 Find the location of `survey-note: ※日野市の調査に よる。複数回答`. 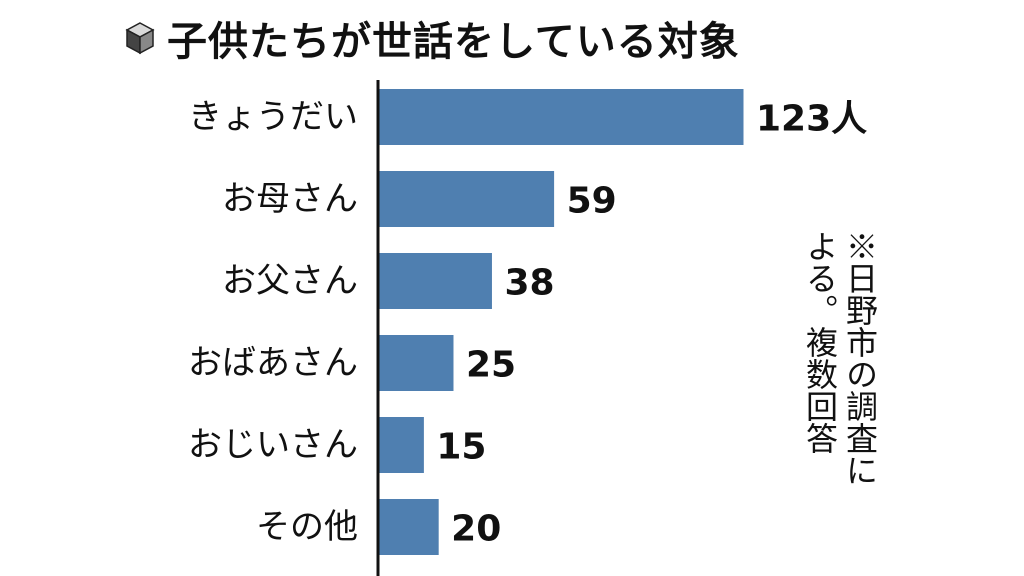

survey-note: ※日野市の調査に よる。複数回答 is located at coordinates (840, 358).